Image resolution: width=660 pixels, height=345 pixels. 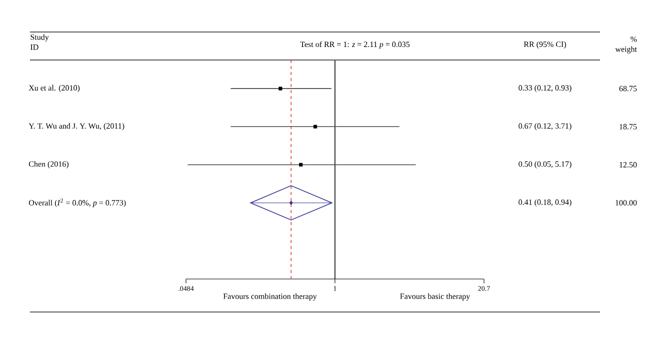 I want to click on y-tick-label: Chen (2016), so click(x=48, y=164).